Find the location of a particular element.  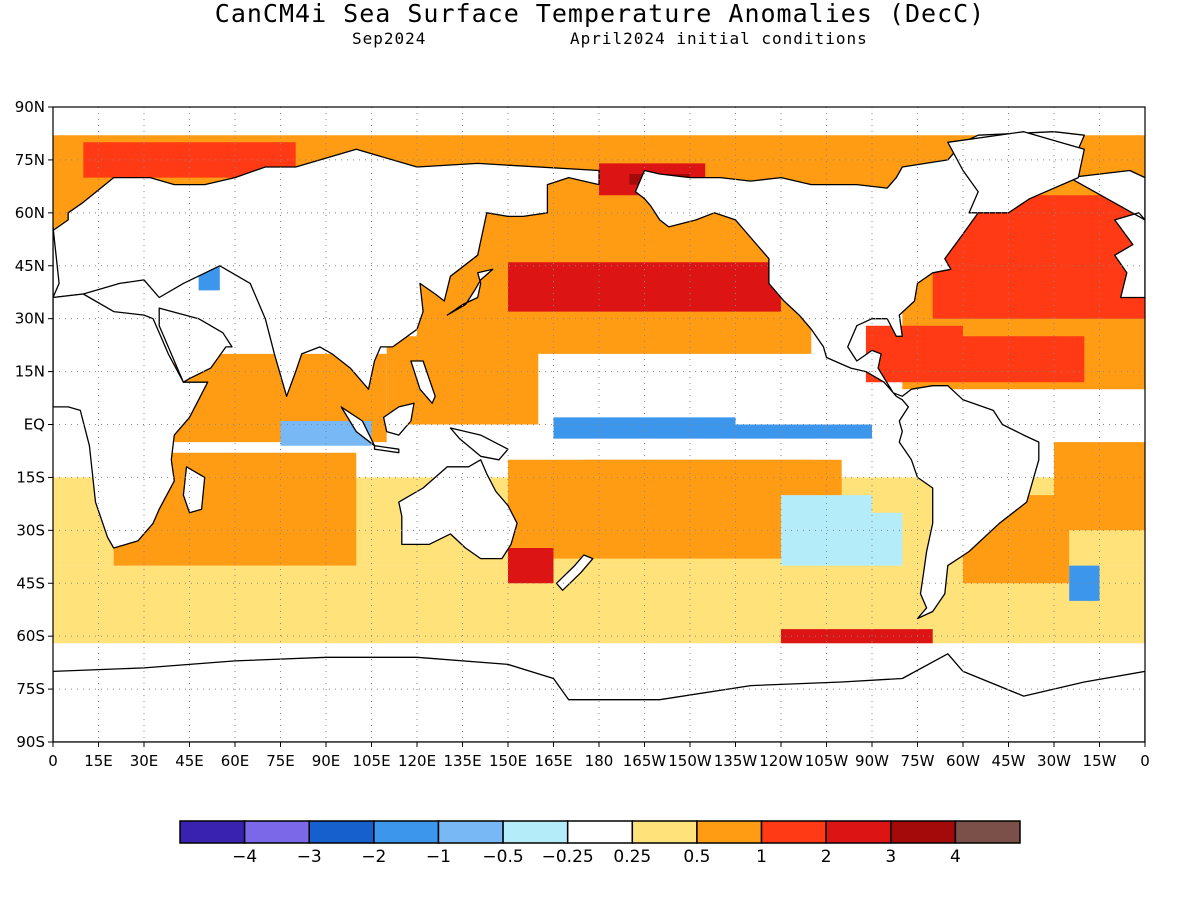

lon-tick-label: 135W is located at coordinates (736, 761).